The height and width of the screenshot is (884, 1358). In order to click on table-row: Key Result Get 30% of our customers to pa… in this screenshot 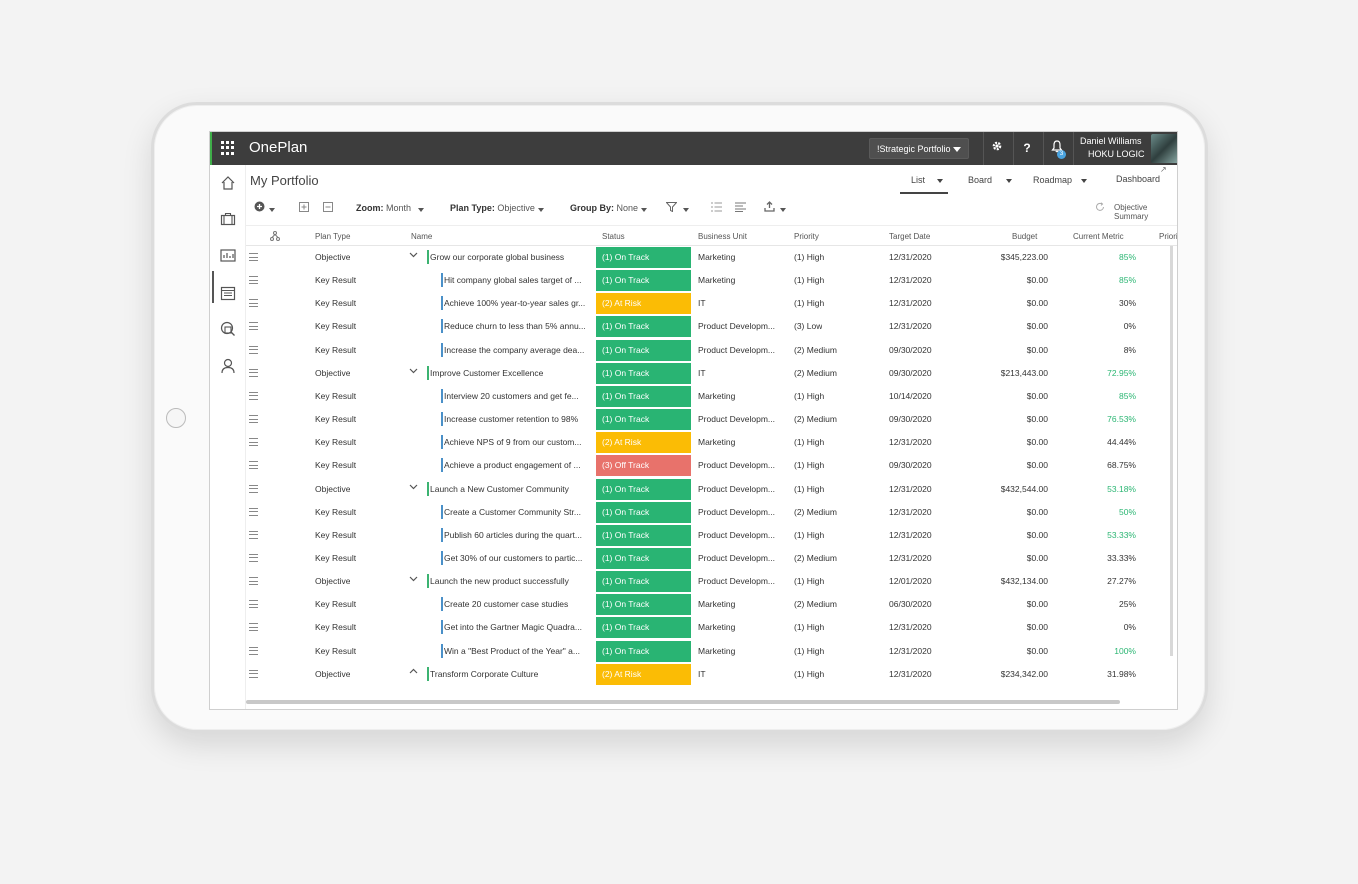, I will do `click(711, 558)`.